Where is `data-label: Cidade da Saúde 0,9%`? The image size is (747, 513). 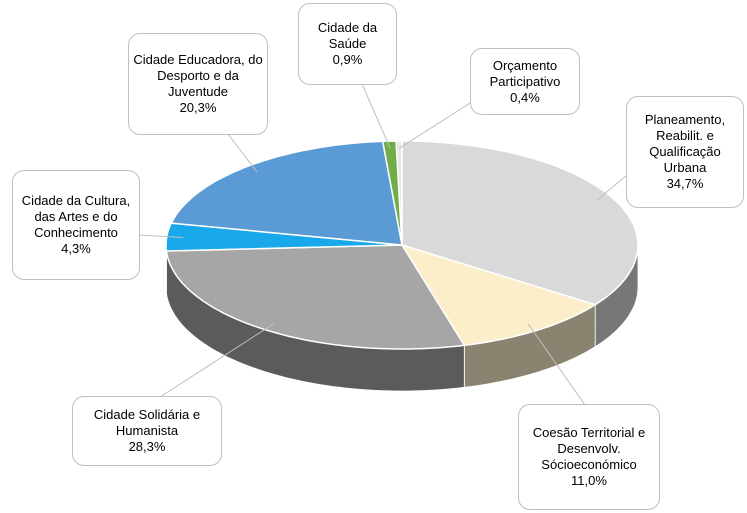 data-label: Cidade da Saúde 0,9% is located at coordinates (347, 44).